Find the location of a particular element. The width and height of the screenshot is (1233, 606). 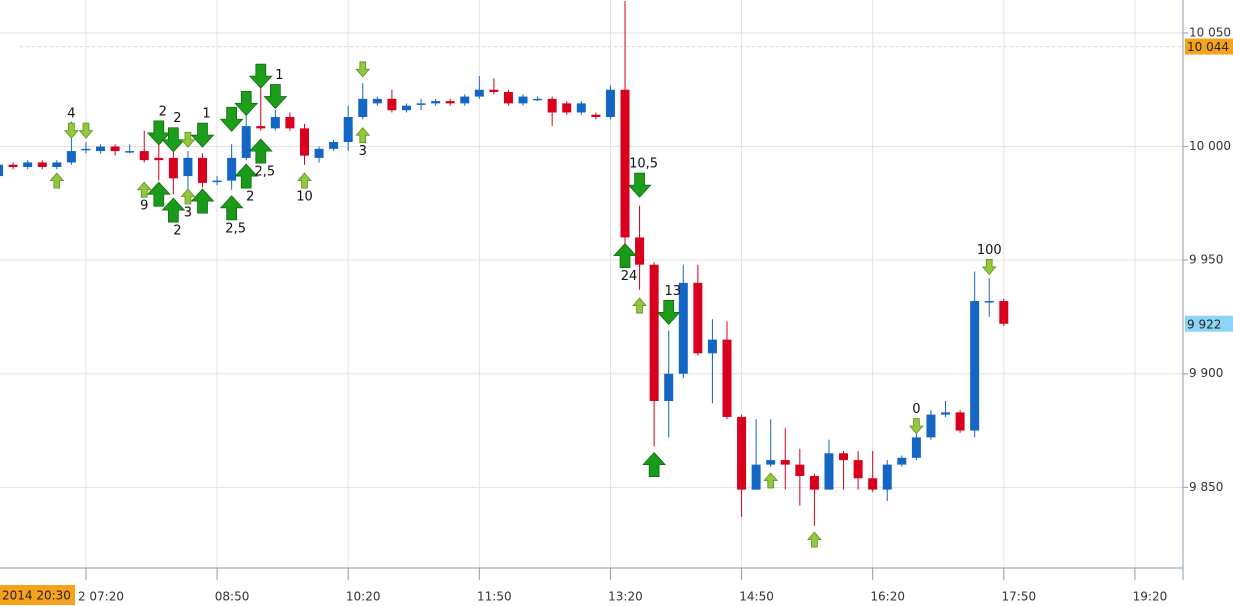

price-tag-label: 9 922 is located at coordinates (1204, 324).